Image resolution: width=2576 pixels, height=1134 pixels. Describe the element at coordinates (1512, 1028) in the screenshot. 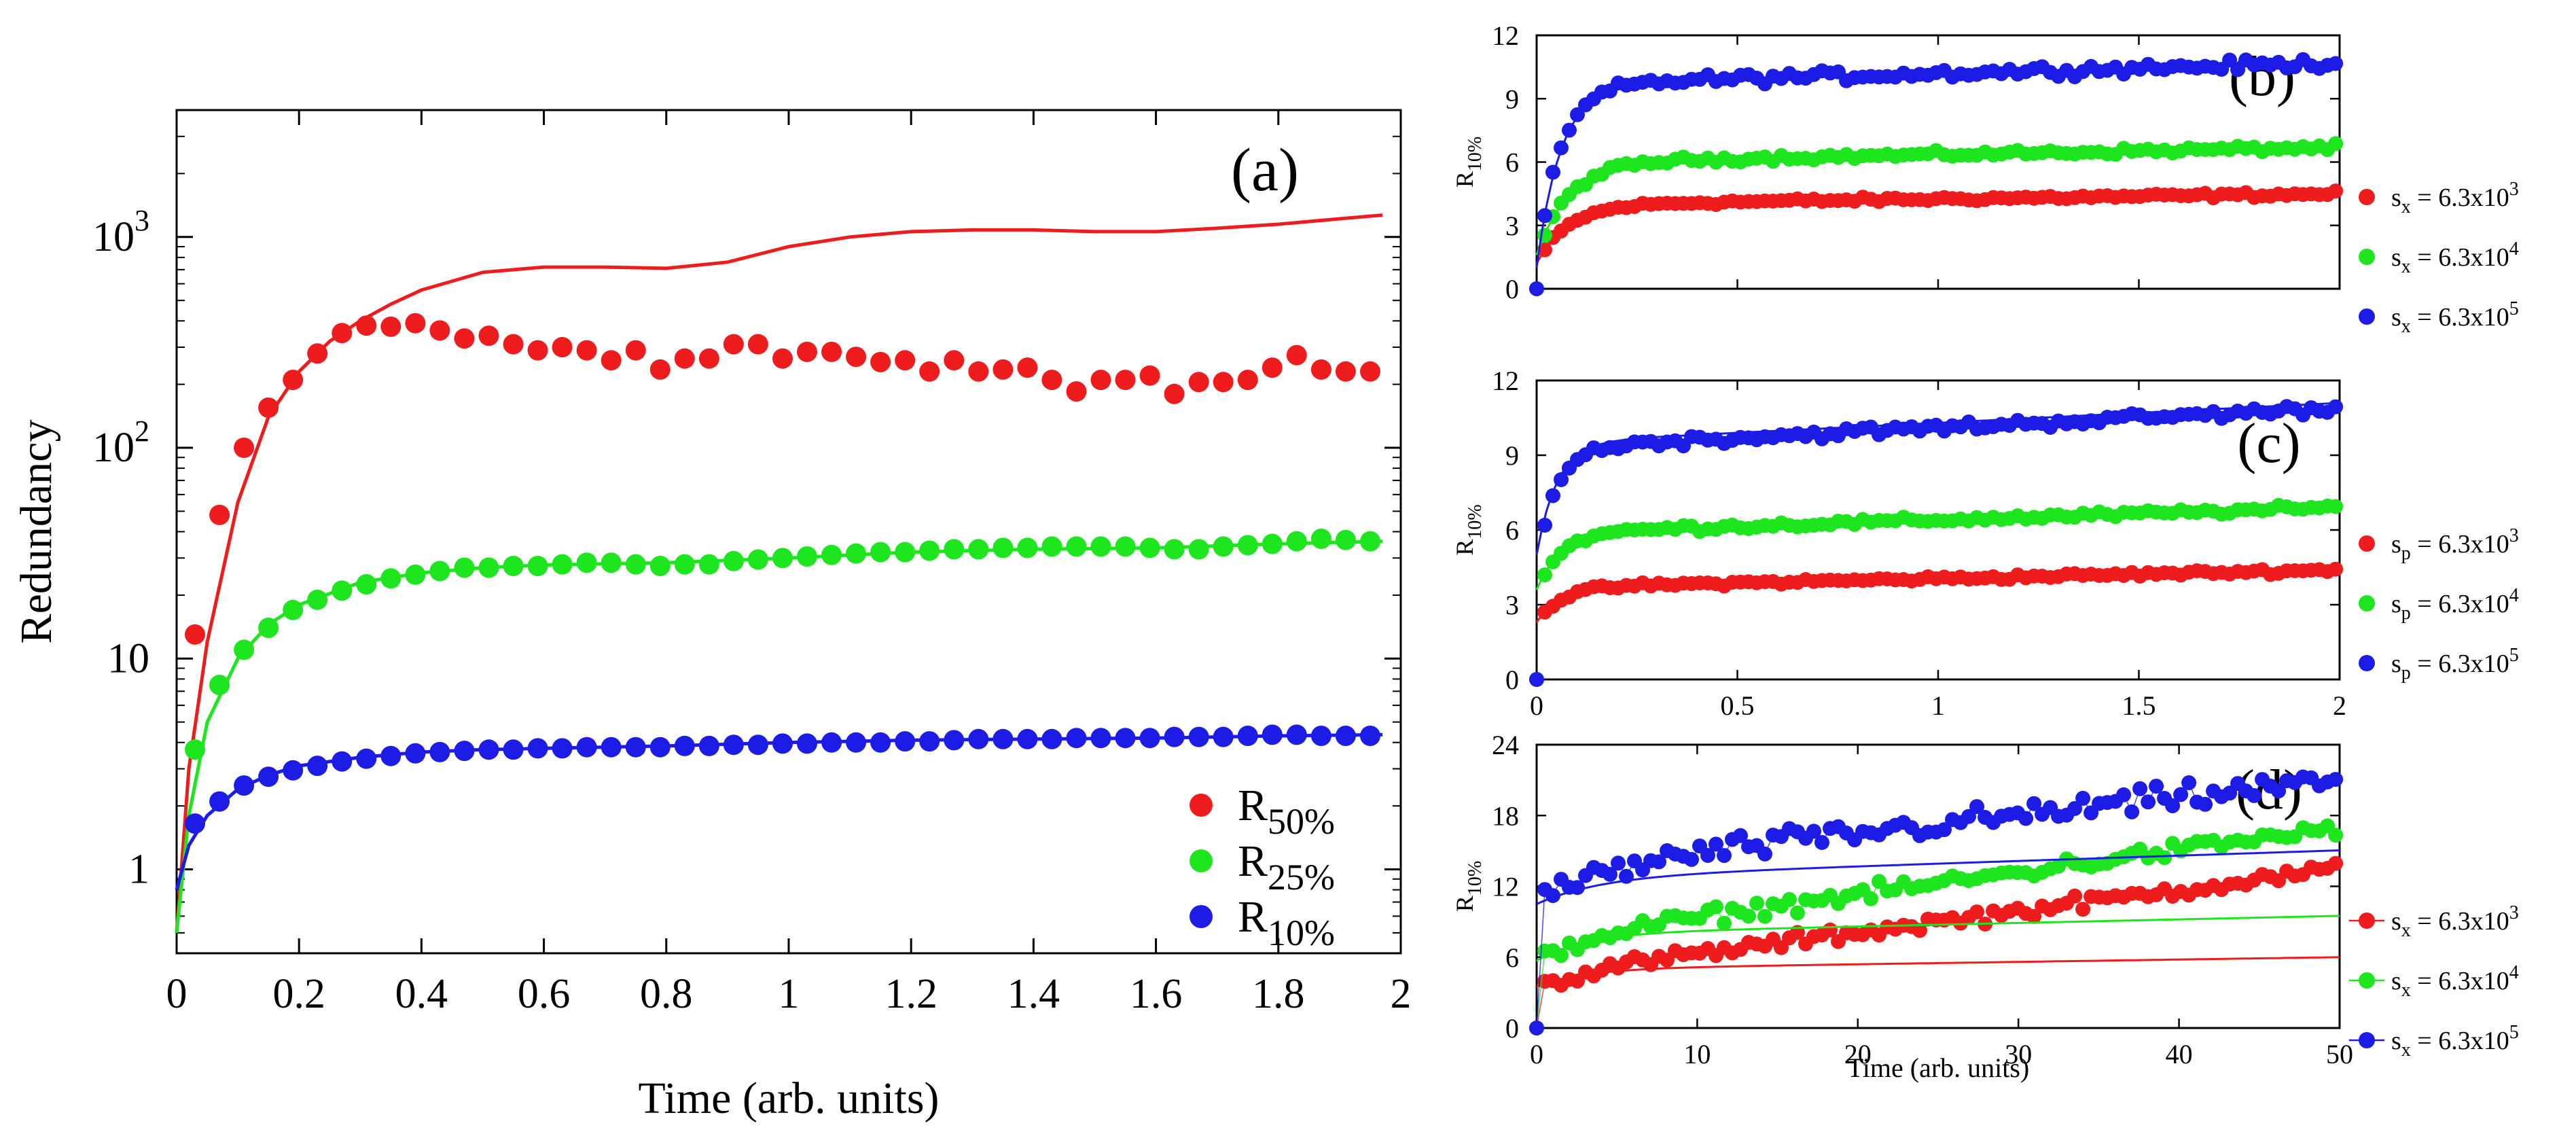

I see `y-tick-label: 0` at that location.